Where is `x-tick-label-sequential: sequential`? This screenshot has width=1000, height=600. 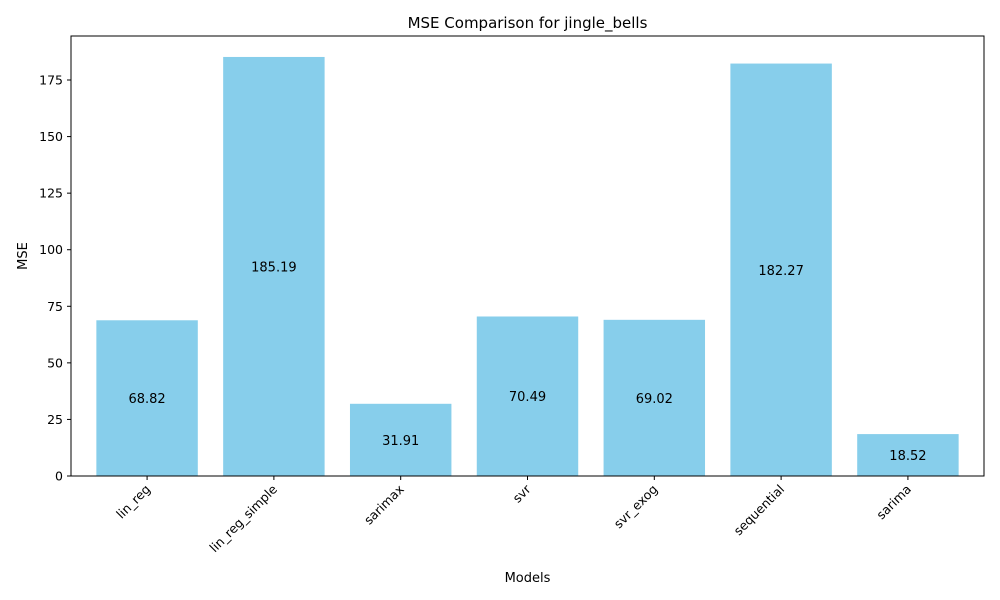 x-tick-label-sequential: sequential is located at coordinates (759, 510).